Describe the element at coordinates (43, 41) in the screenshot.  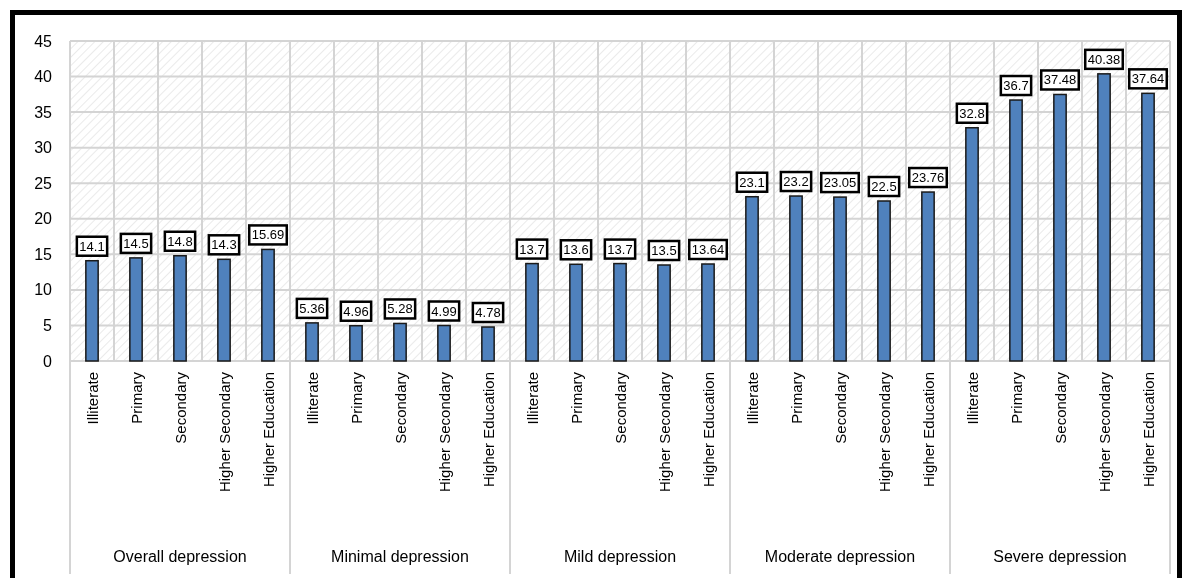
I see `y-tick-label: 45` at that location.